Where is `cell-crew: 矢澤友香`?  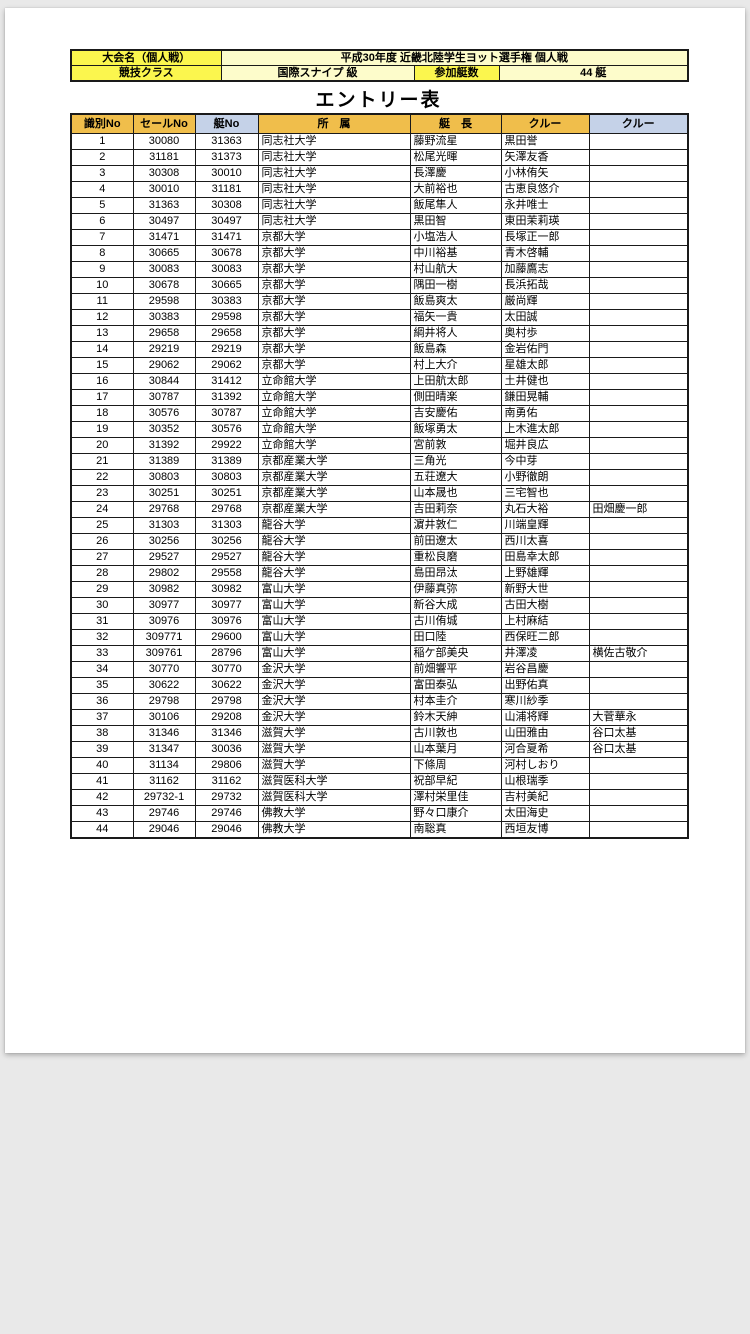 cell-crew: 矢澤友香 is located at coordinates (545, 157).